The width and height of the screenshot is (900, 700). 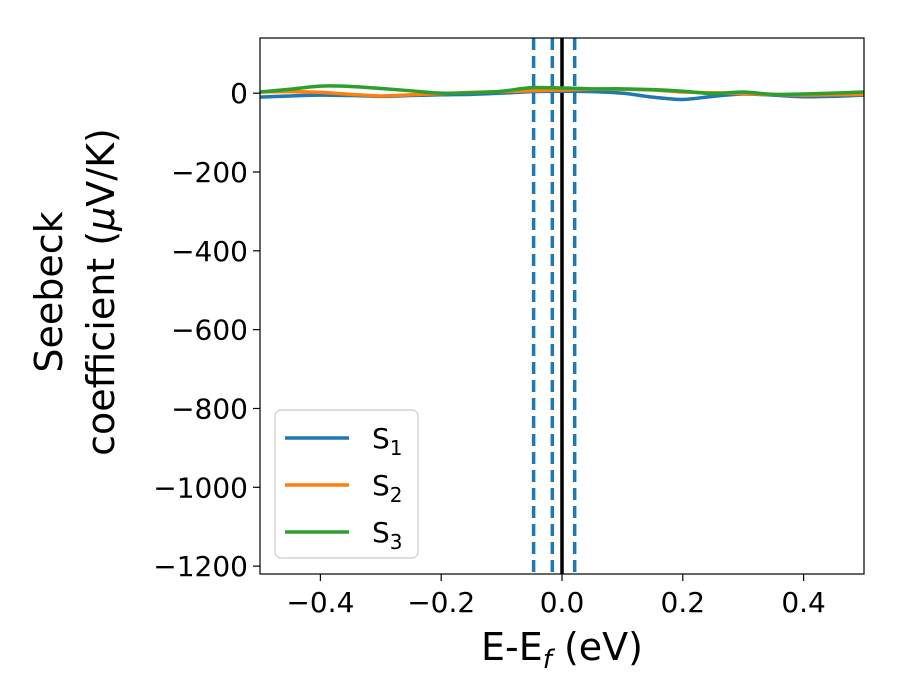 I want to click on x-axis-label: E-Ef (eV), so click(x=562, y=650).